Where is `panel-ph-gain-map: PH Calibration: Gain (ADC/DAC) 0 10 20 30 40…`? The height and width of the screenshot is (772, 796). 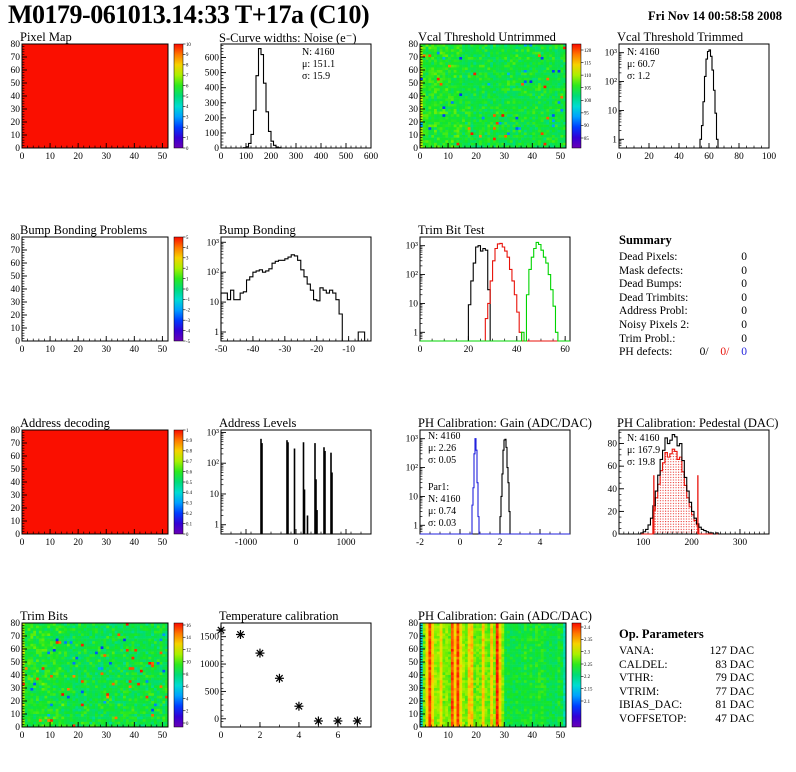 panel-ph-gain-map: PH Calibration: Gain (ADC/DAC) 0 10 20 30 40… is located at coordinates (497, 689).